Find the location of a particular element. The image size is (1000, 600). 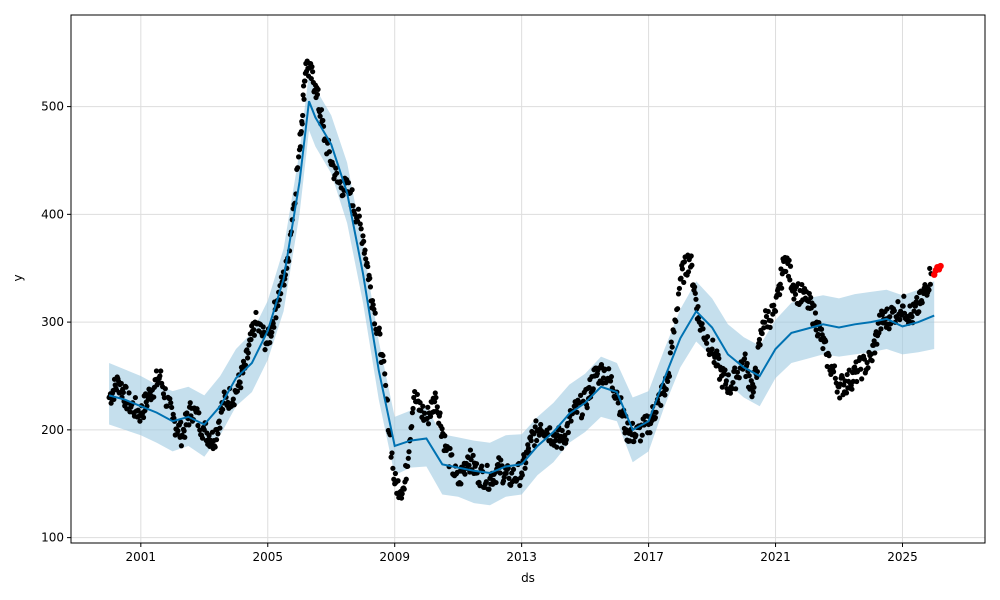

x-tick-label: 2005 is located at coordinates (267, 557).